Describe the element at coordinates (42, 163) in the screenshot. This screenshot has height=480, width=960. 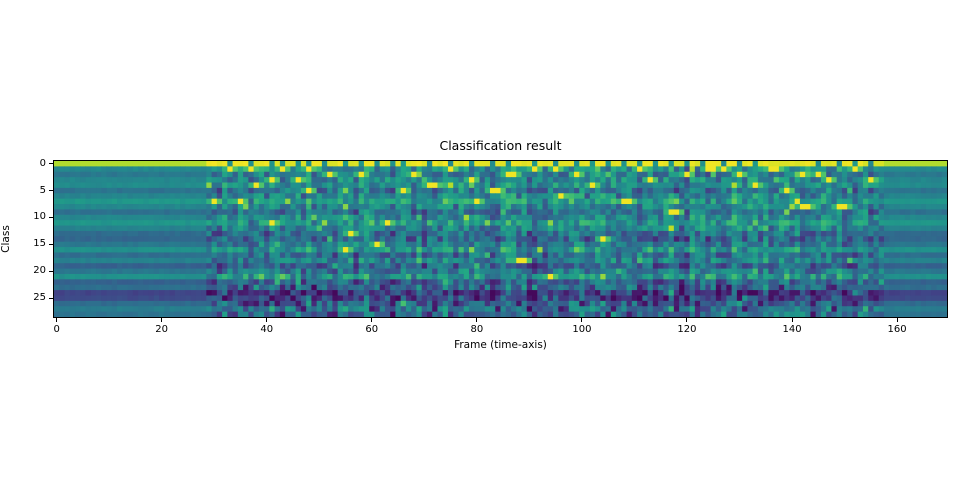
I see `y-tick-label: 0` at that location.